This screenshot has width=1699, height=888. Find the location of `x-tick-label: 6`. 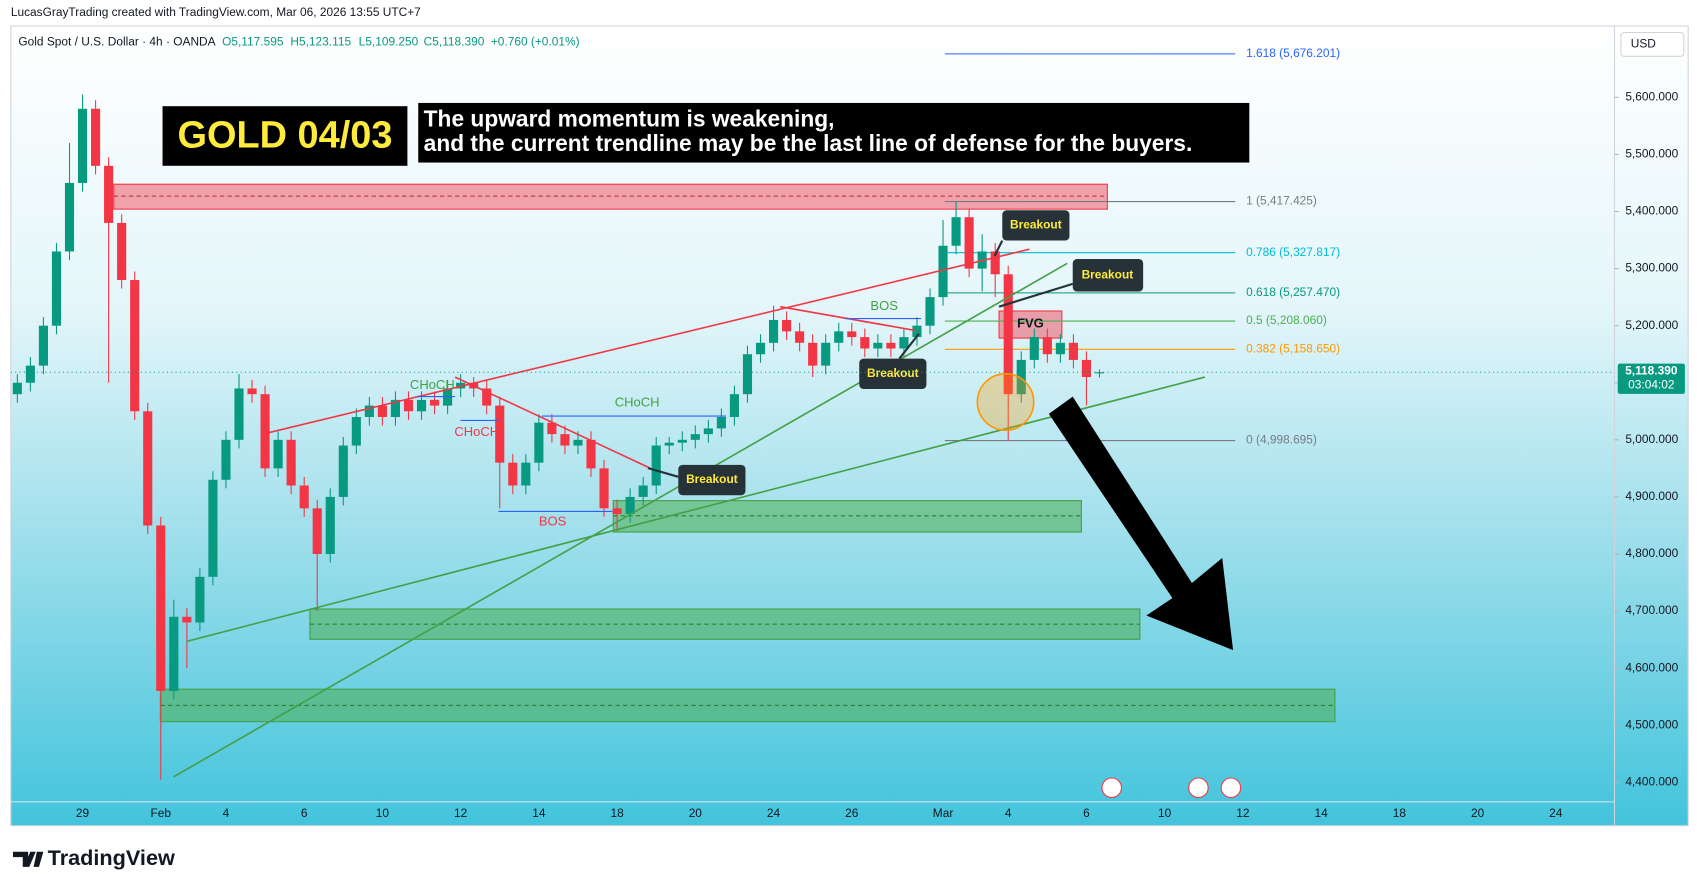

x-tick-label: 6 is located at coordinates (304, 813).